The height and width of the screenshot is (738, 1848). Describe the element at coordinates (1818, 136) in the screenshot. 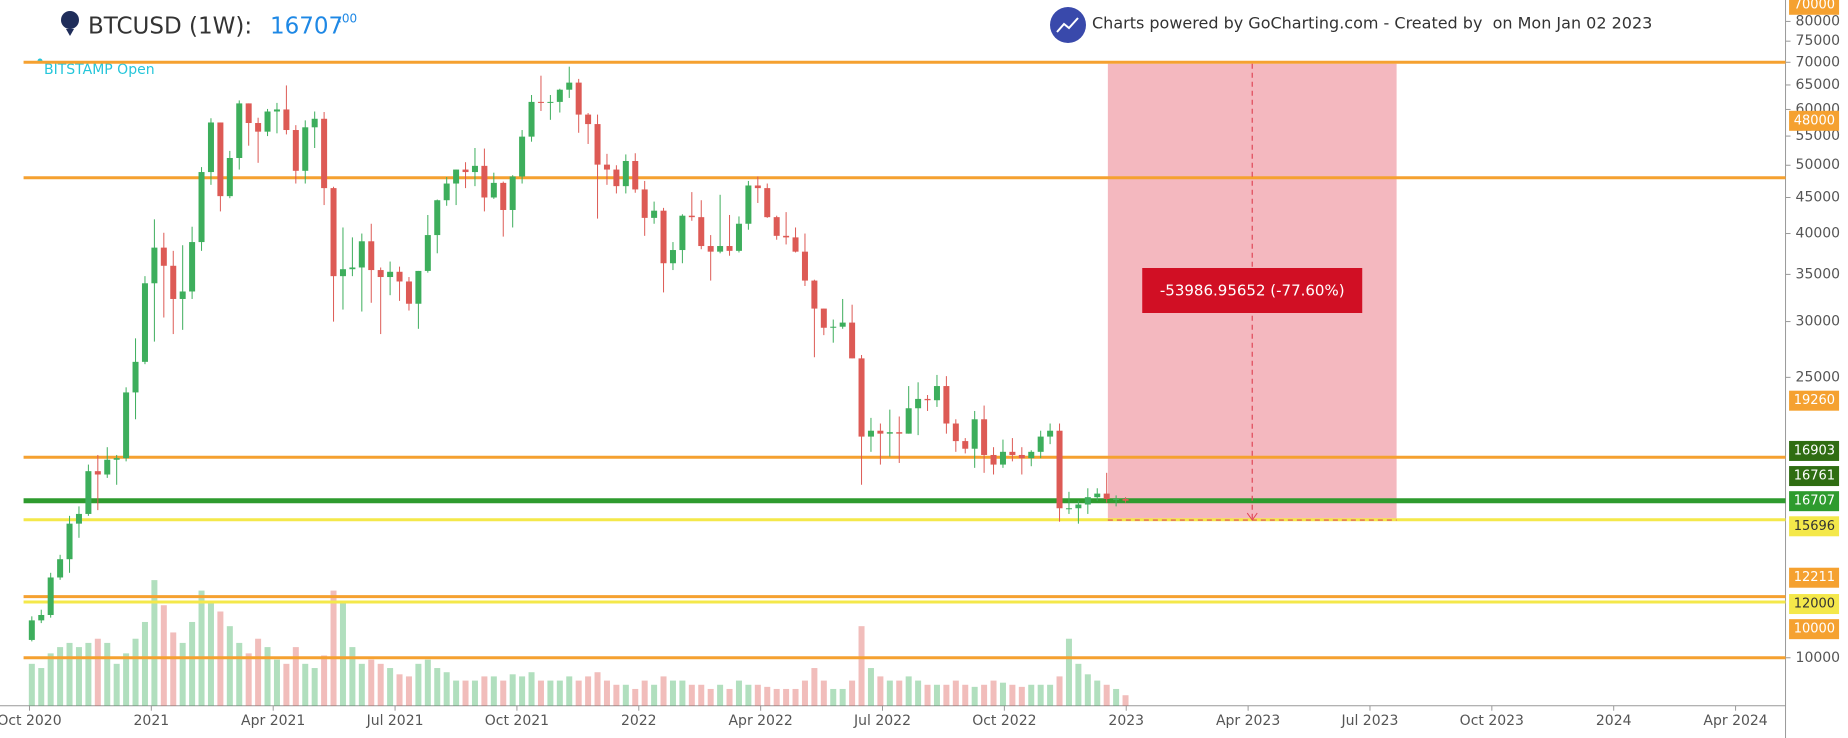

I see `y-tick-label: 55000` at that location.